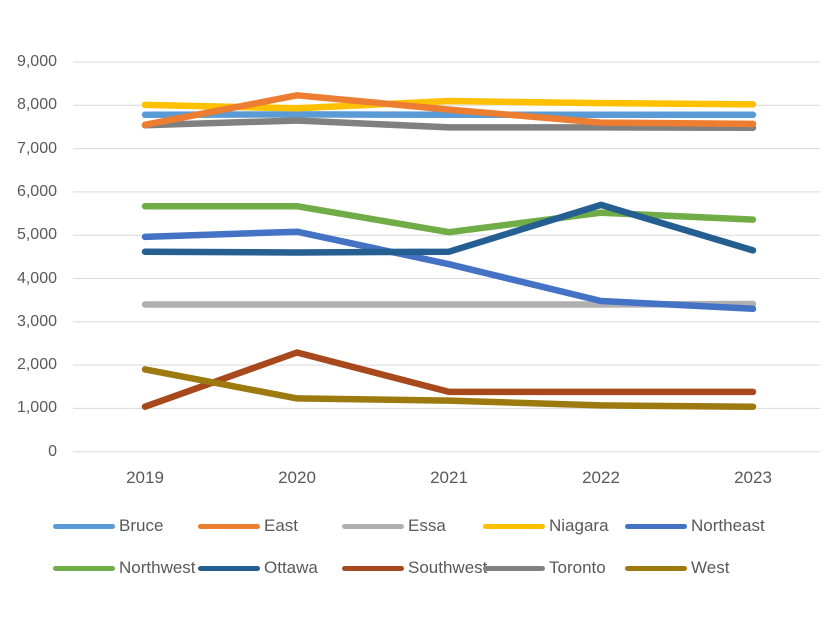 This screenshot has height=620, width=826. I want to click on legend-label-southwest: Southwest, so click(448, 567).